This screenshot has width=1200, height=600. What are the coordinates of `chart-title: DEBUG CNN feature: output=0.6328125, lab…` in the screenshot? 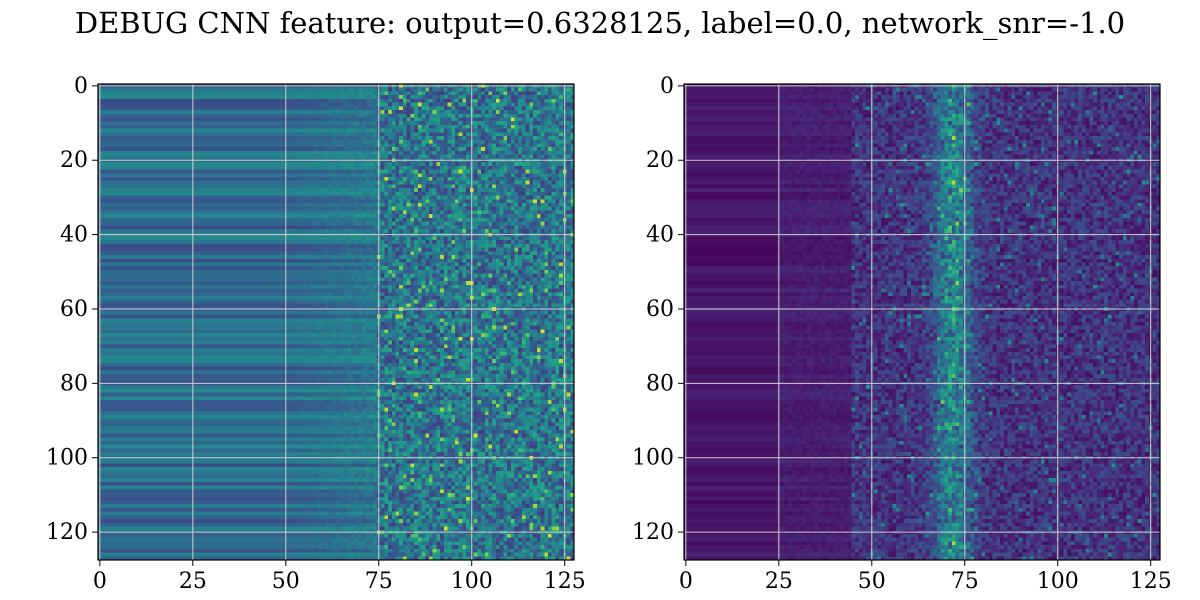 It's located at (600, 23).